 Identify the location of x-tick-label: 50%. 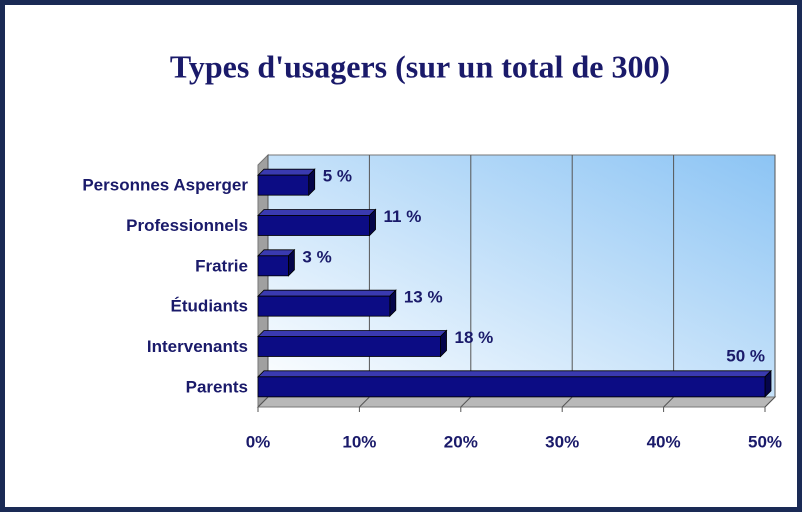
(765, 441).